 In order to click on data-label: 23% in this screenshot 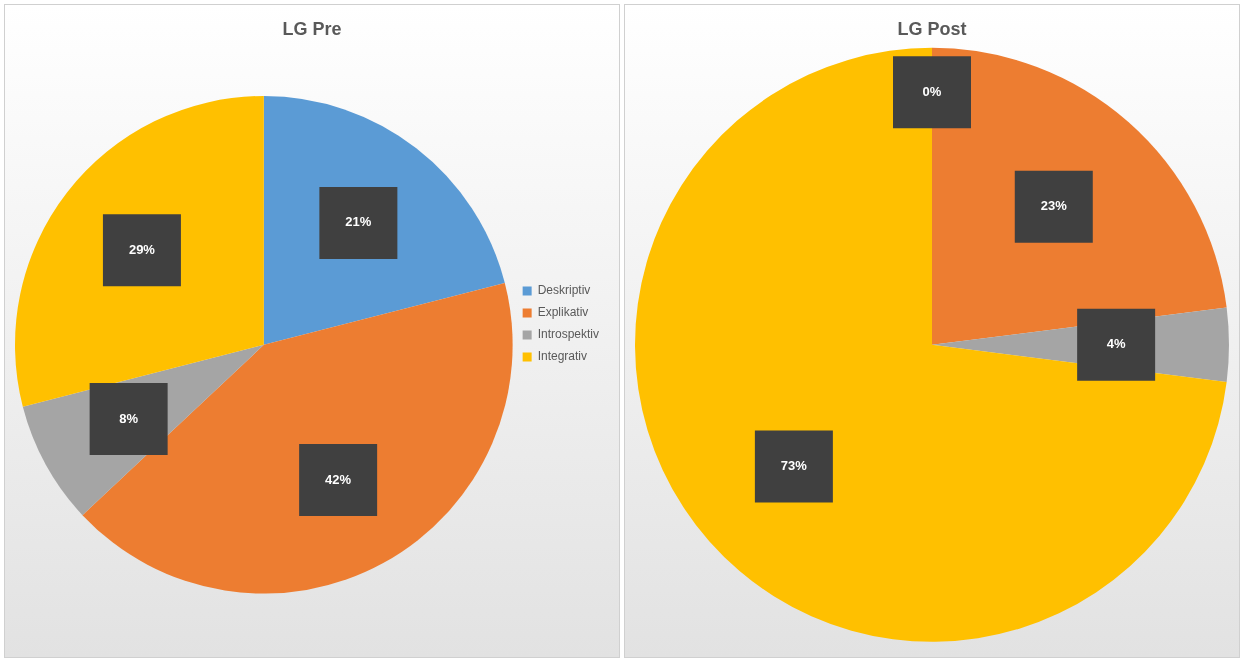, I will do `click(1054, 206)`.